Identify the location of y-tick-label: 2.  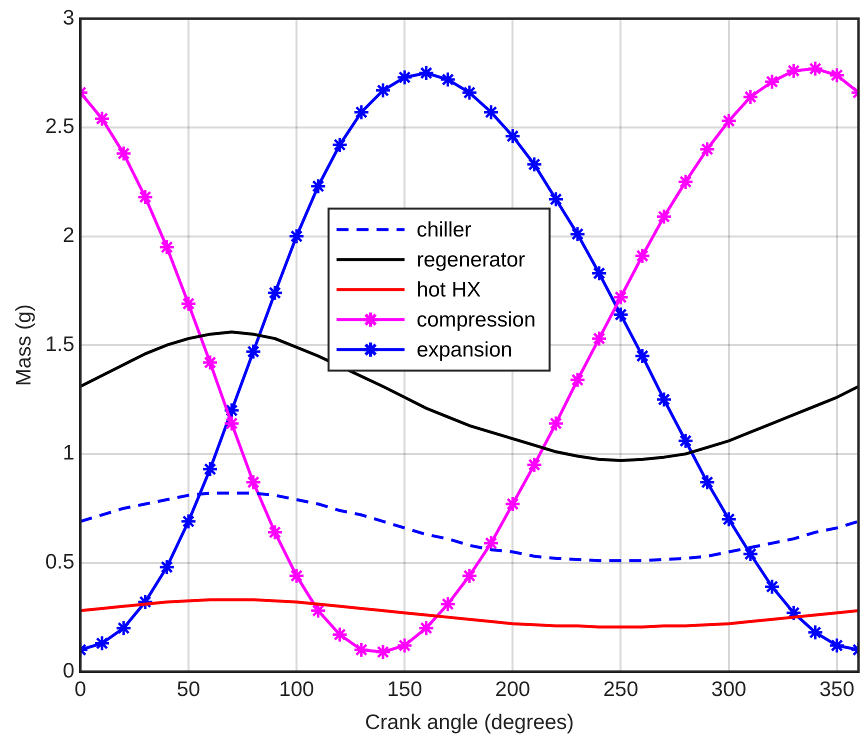
(68, 236).